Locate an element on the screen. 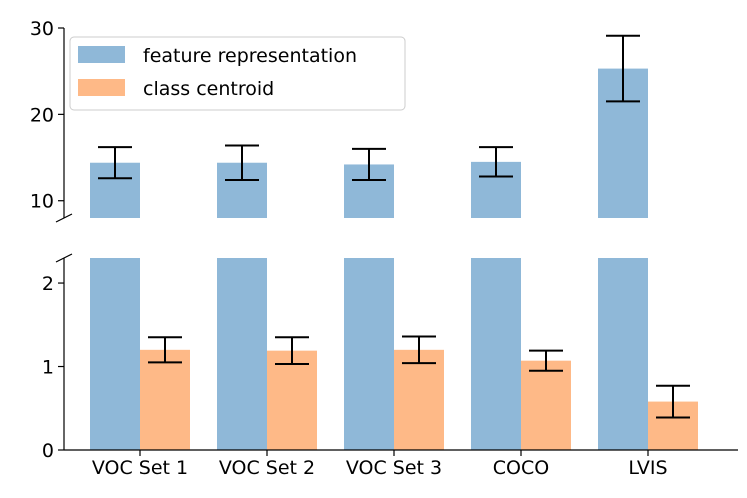 This screenshot has height=498, width=747. legend-swatch-feature is located at coordinates (101, 54).